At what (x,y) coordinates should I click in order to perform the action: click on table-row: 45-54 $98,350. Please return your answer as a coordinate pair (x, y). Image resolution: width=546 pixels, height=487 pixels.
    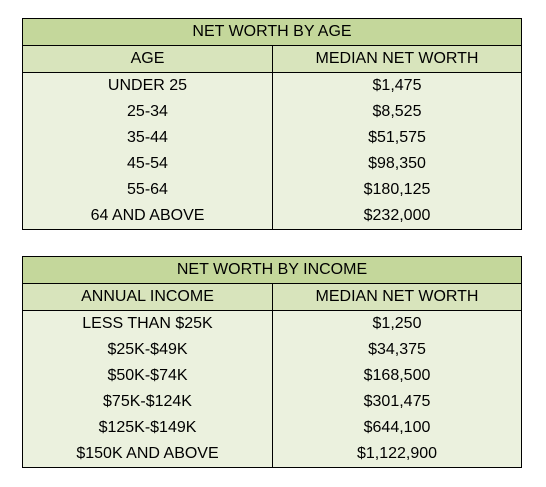
    Looking at the image, I should click on (272, 164).